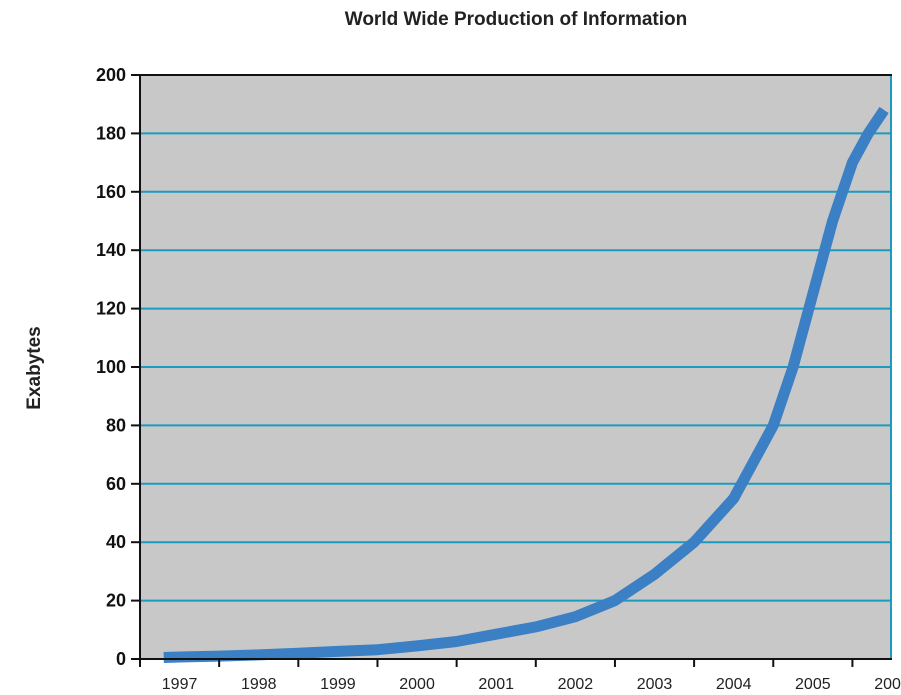  What do you see at coordinates (417, 684) in the screenshot?
I see `x-tick-label: 2000` at bounding box center [417, 684].